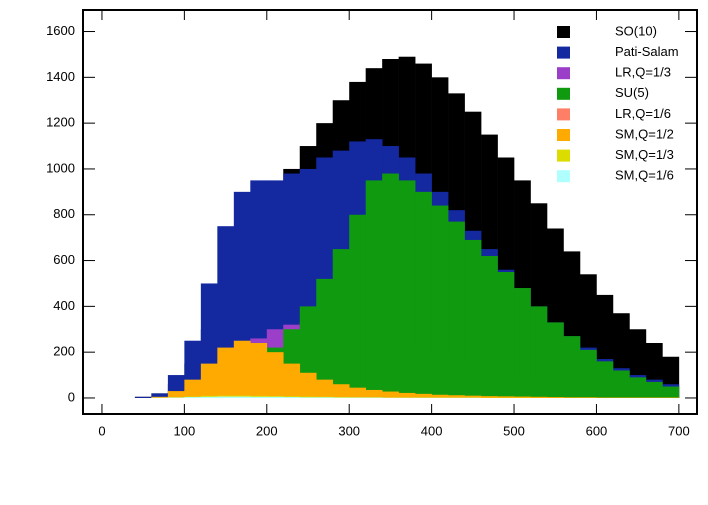  What do you see at coordinates (101, 430) in the screenshot?
I see `x-tick-label: 0` at bounding box center [101, 430].